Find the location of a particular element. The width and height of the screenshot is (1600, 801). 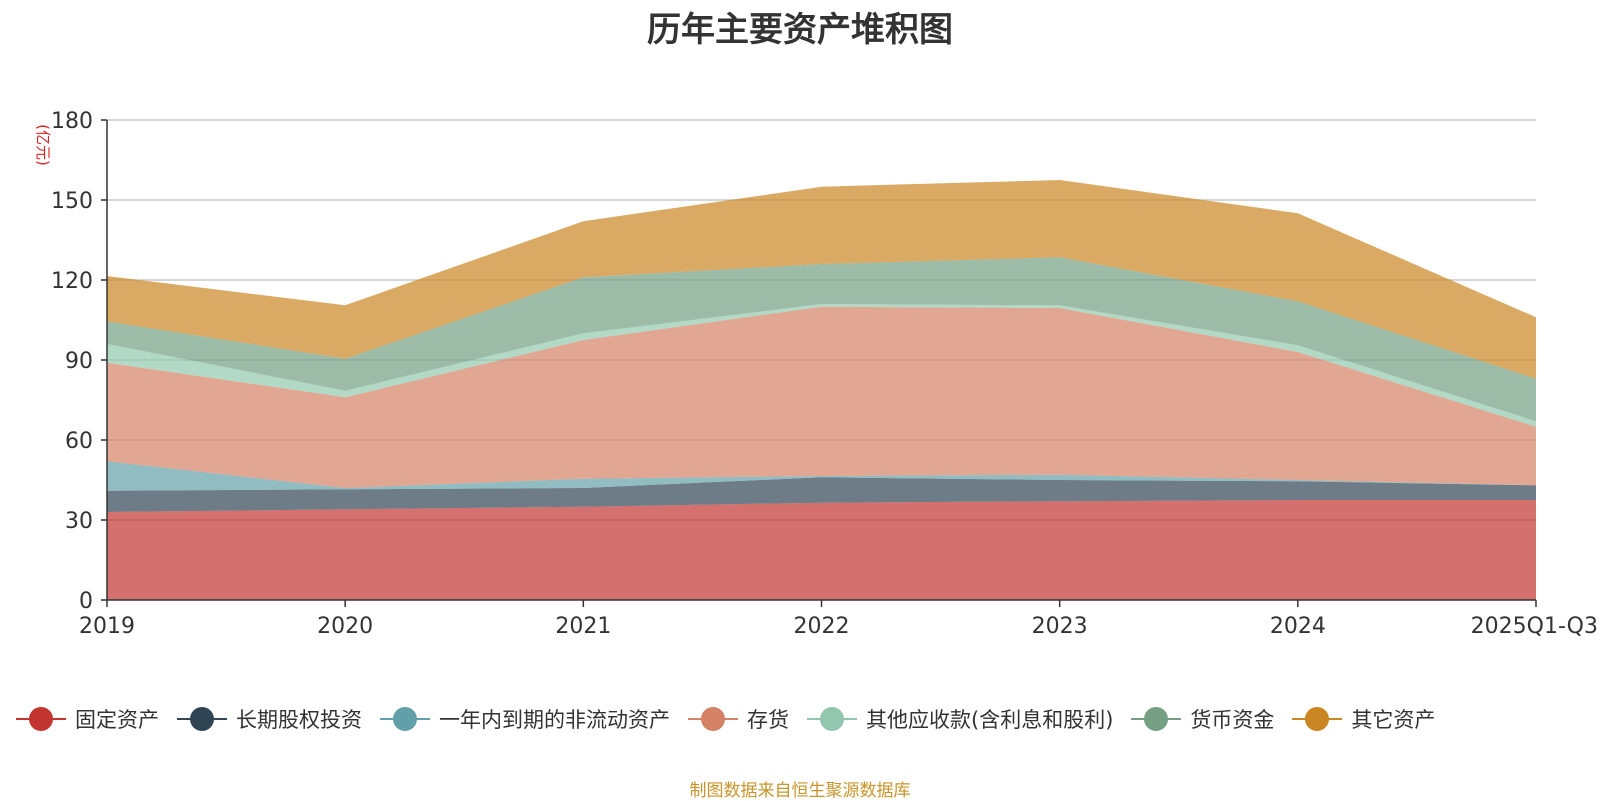

y-tick-label: 60 is located at coordinates (79, 441).